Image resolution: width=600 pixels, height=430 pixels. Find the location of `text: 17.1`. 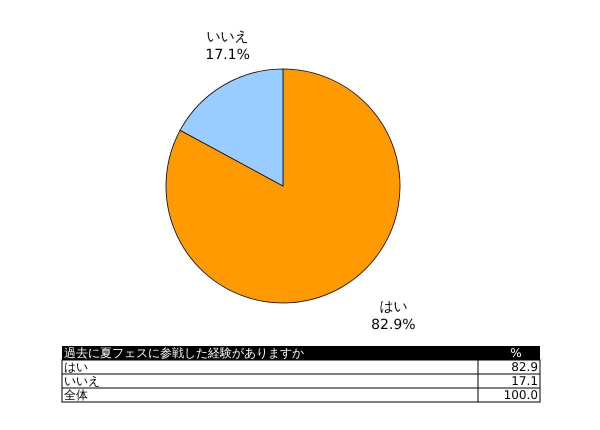

text: 17.1 is located at coordinates (524, 381).